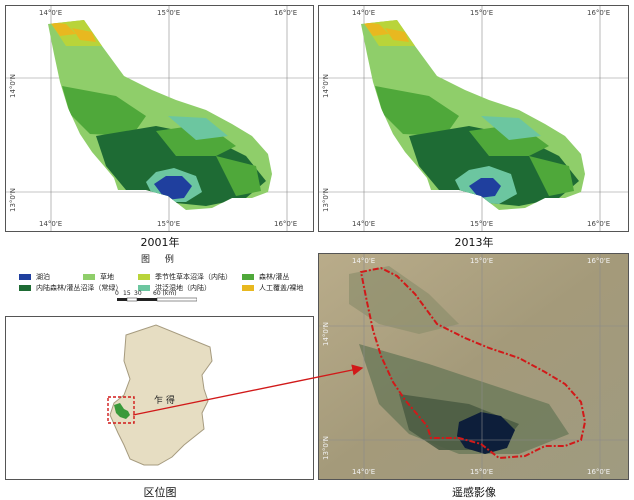  What do you see at coordinates (98, 277) in the screenshot?
I see `legend-item-grassland: 草地` at bounding box center [98, 277].